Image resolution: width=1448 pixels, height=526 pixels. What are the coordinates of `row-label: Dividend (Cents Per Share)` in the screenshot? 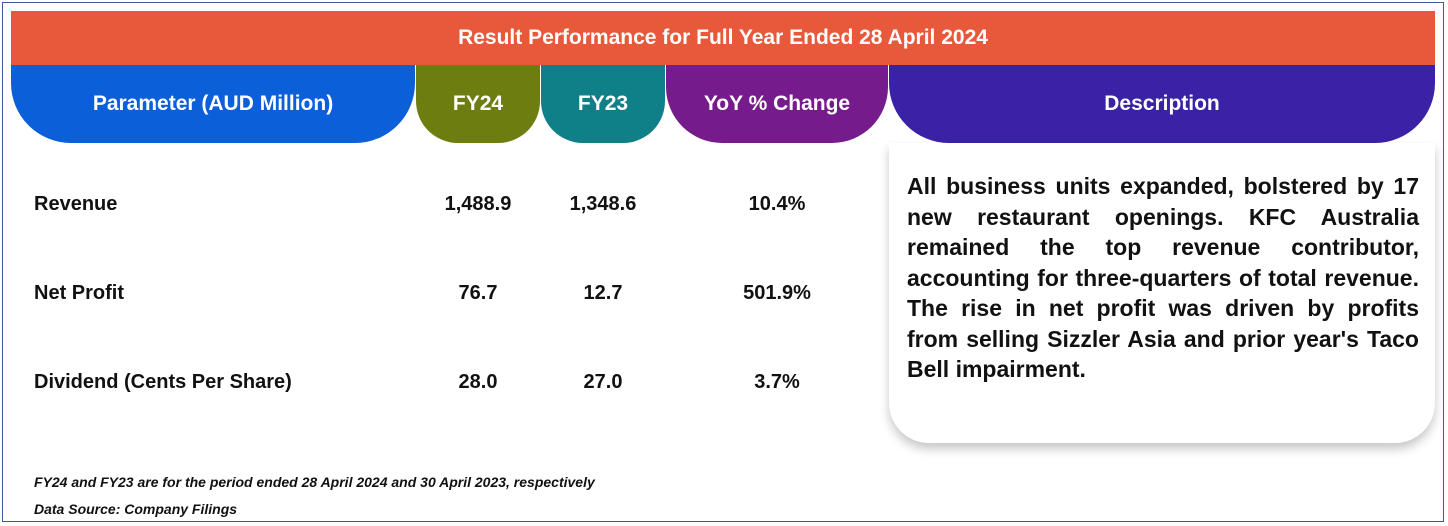 It's located at (163, 381).